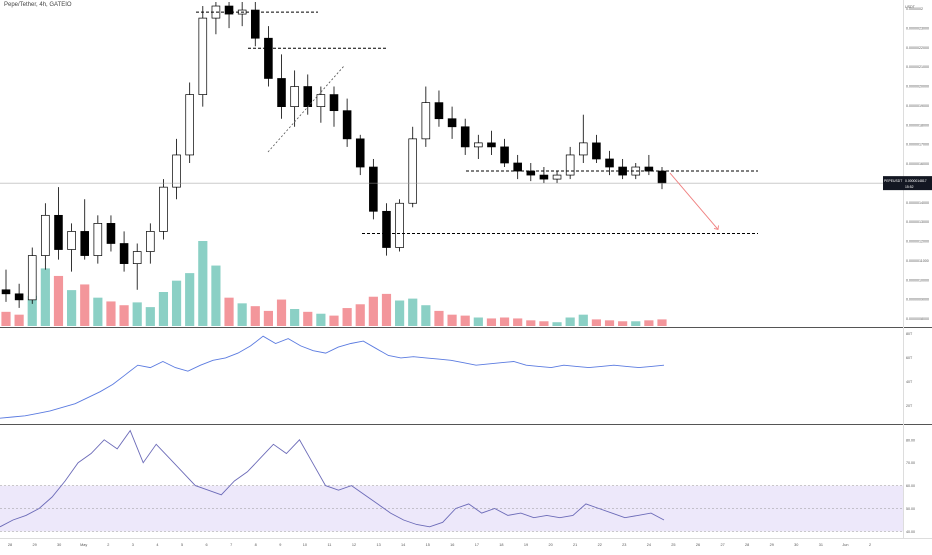 Image resolution: width=932 pixels, height=555 pixels. Describe the element at coordinates (910, 509) in the screenshot. I see `rsi-tick-label: 50.00` at that location.